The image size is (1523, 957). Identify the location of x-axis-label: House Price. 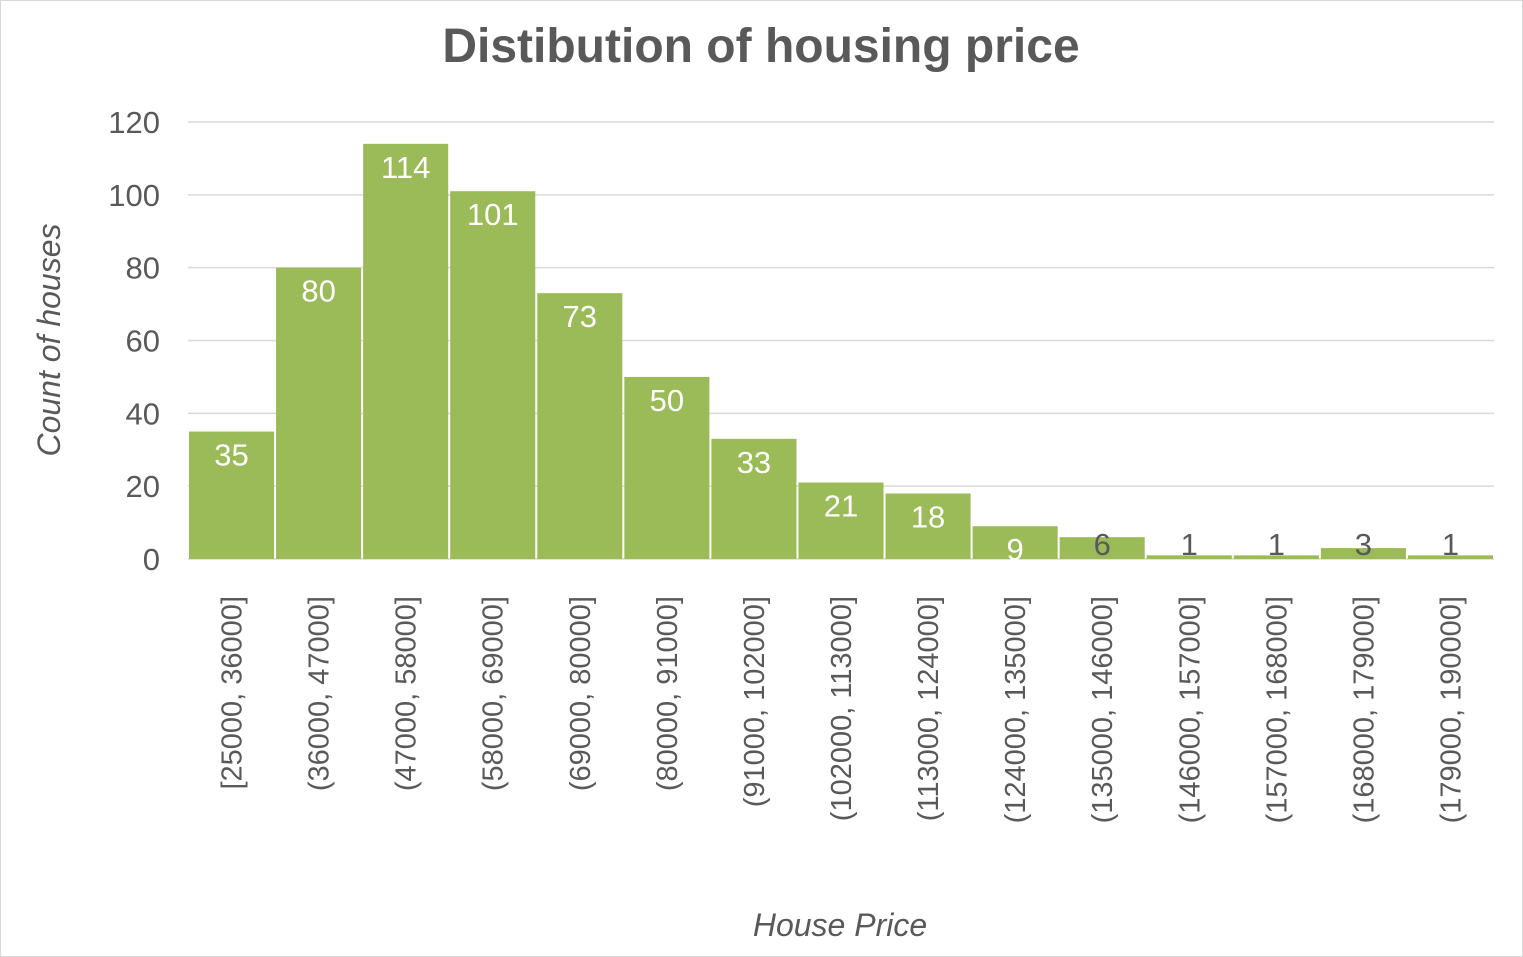
(840, 925).